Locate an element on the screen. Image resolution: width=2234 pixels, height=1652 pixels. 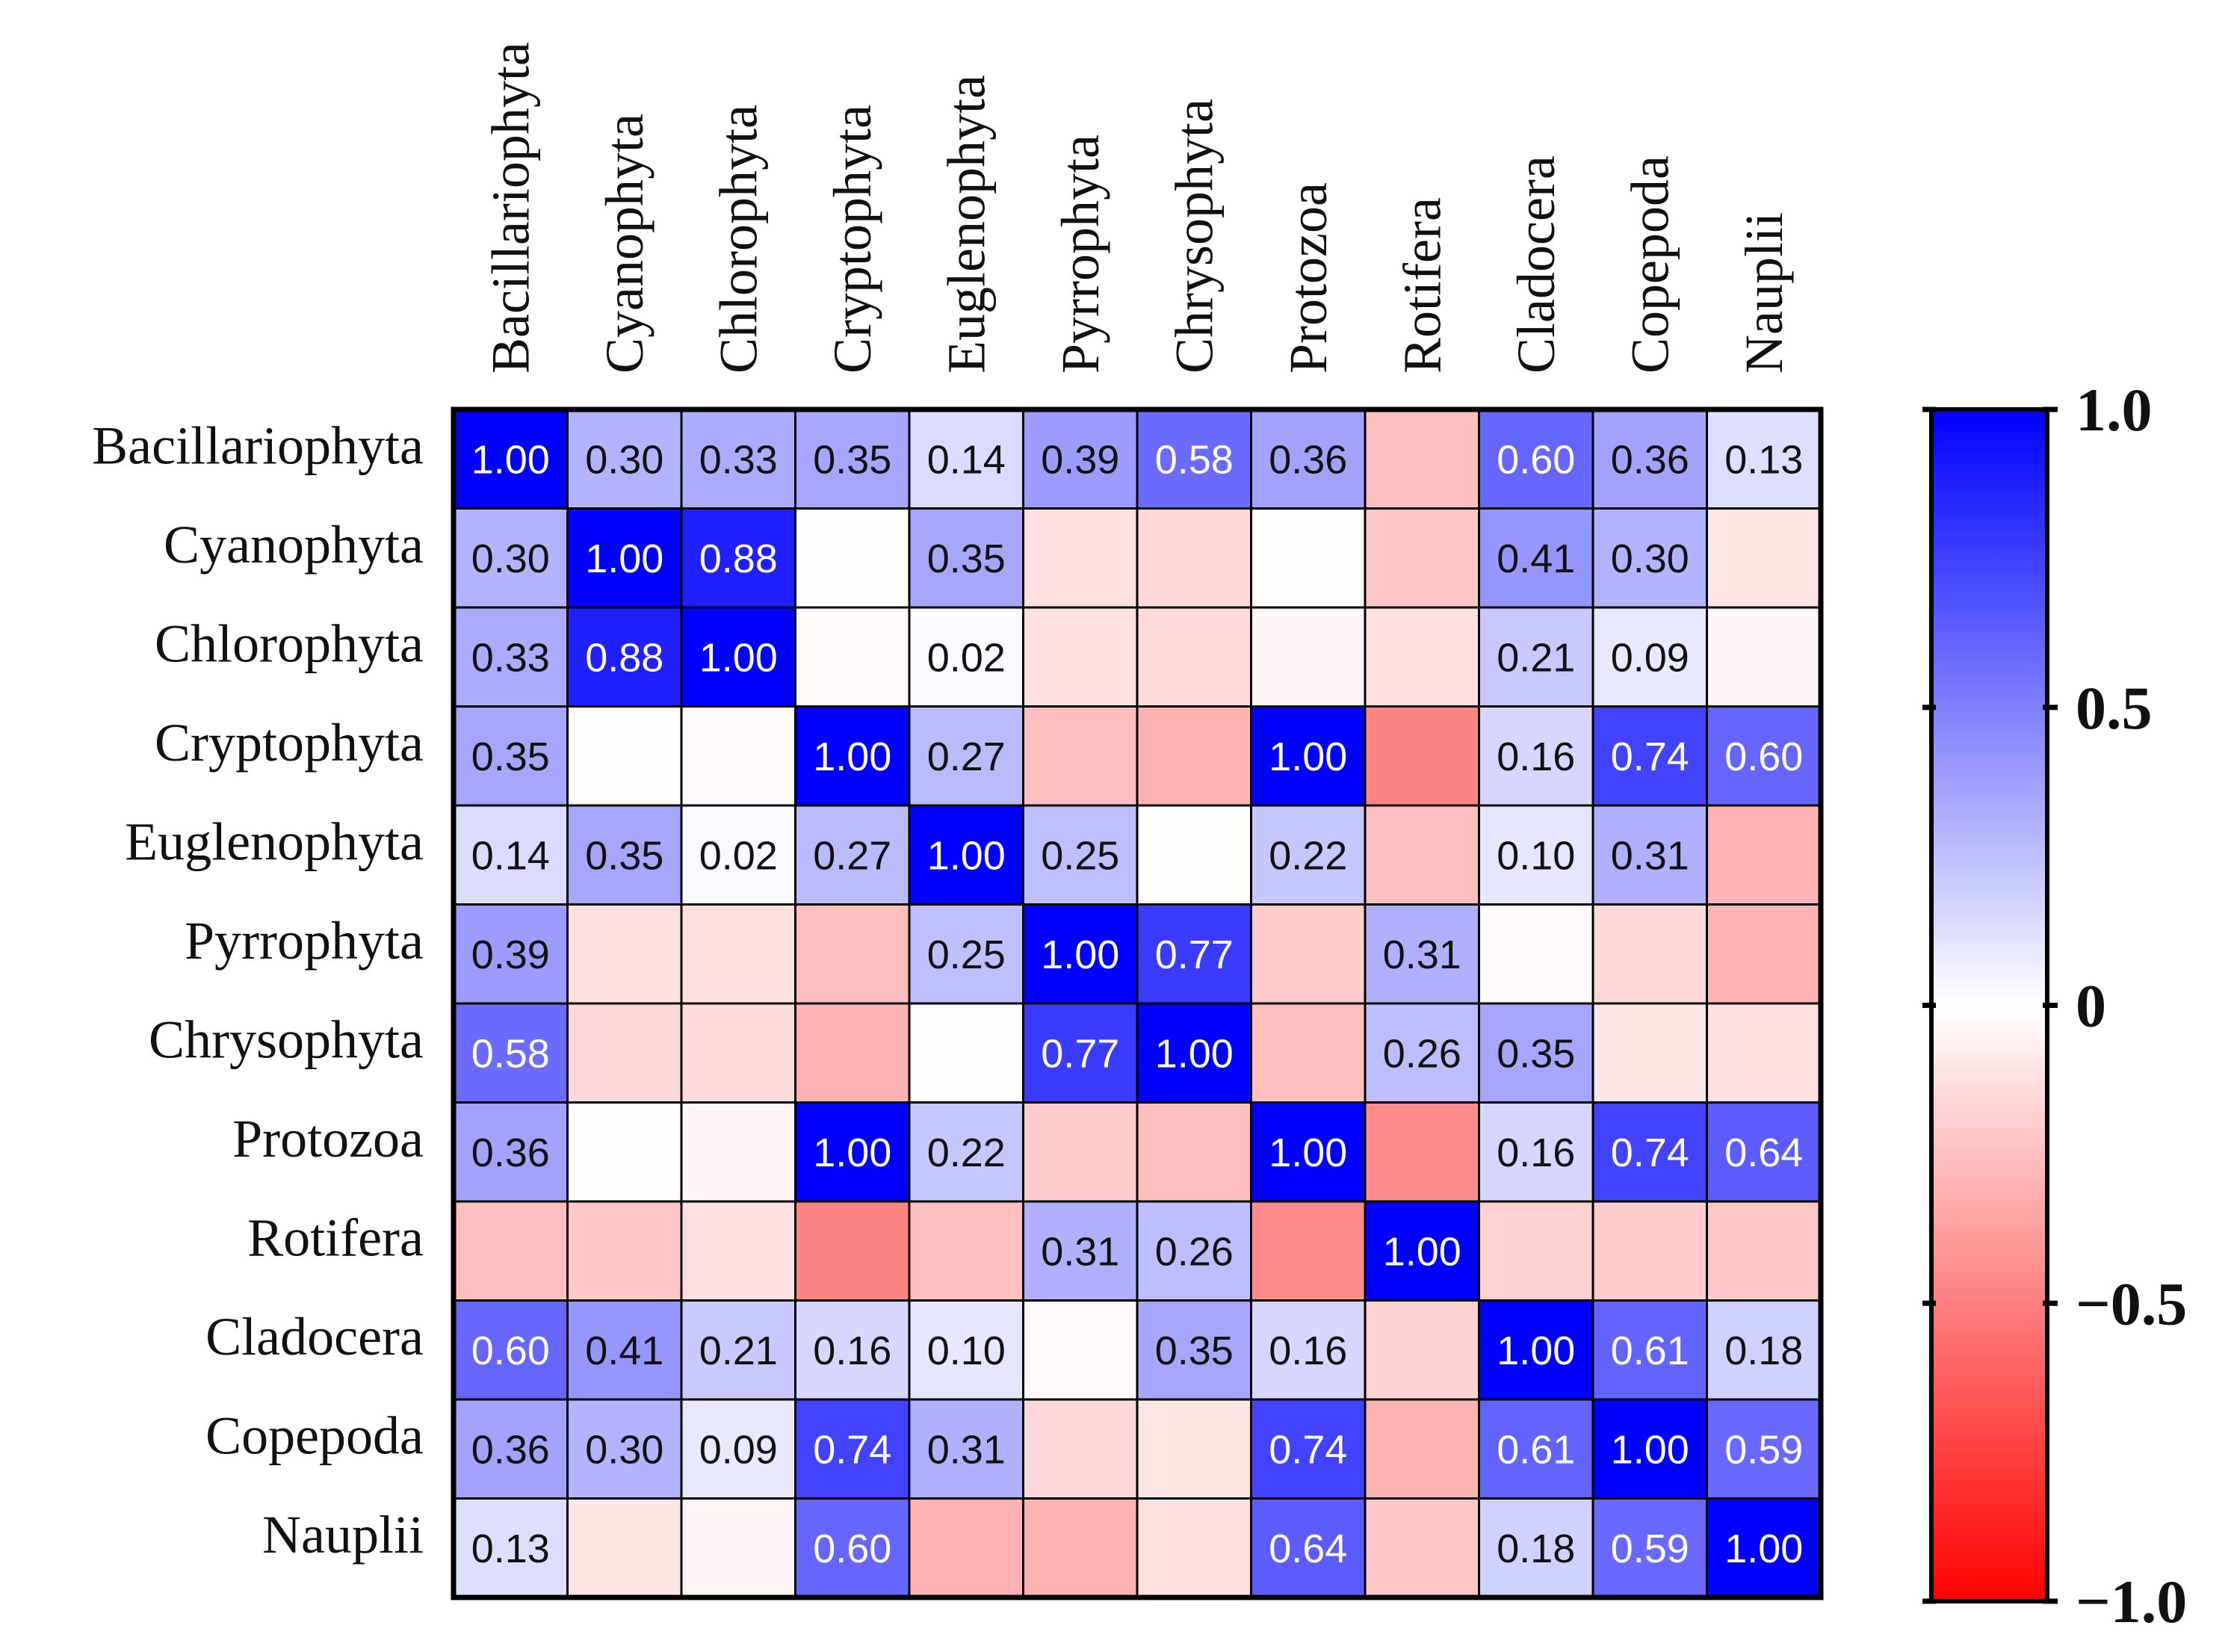
cell-value-label: 0.39 is located at coordinates (1080, 459).